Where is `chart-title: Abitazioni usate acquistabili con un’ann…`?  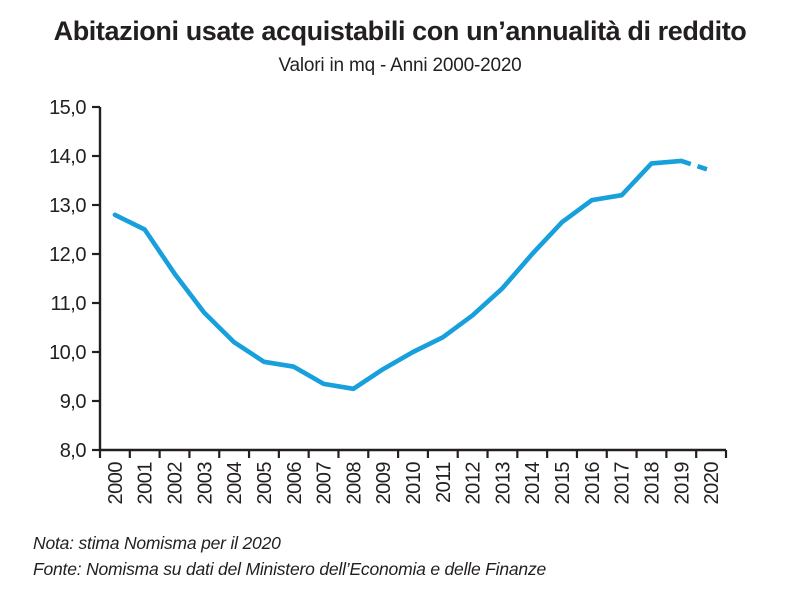 chart-title: Abitazioni usate acquistabili con un’ann… is located at coordinates (400, 31).